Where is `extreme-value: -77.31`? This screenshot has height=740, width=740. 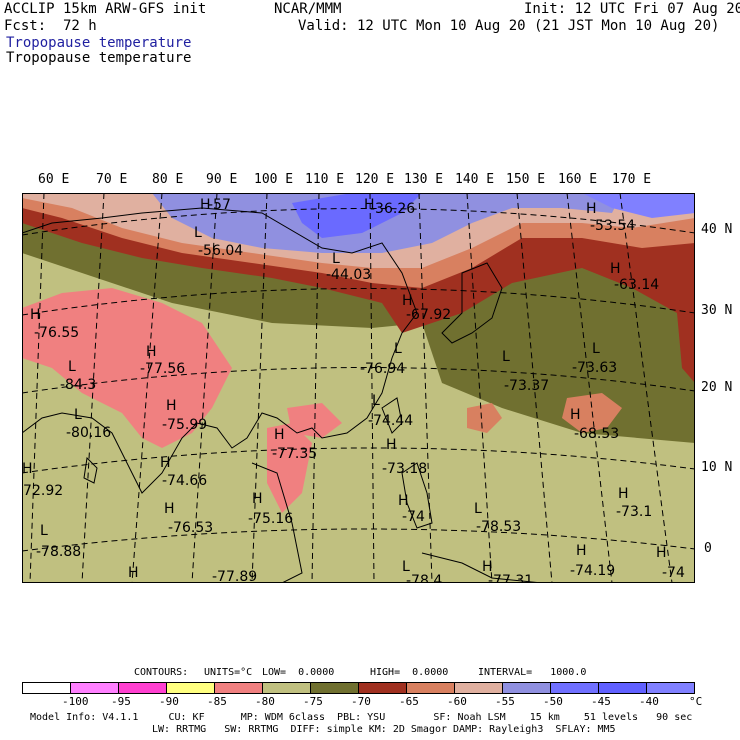 extreme-value: -77.31 is located at coordinates (510, 578).